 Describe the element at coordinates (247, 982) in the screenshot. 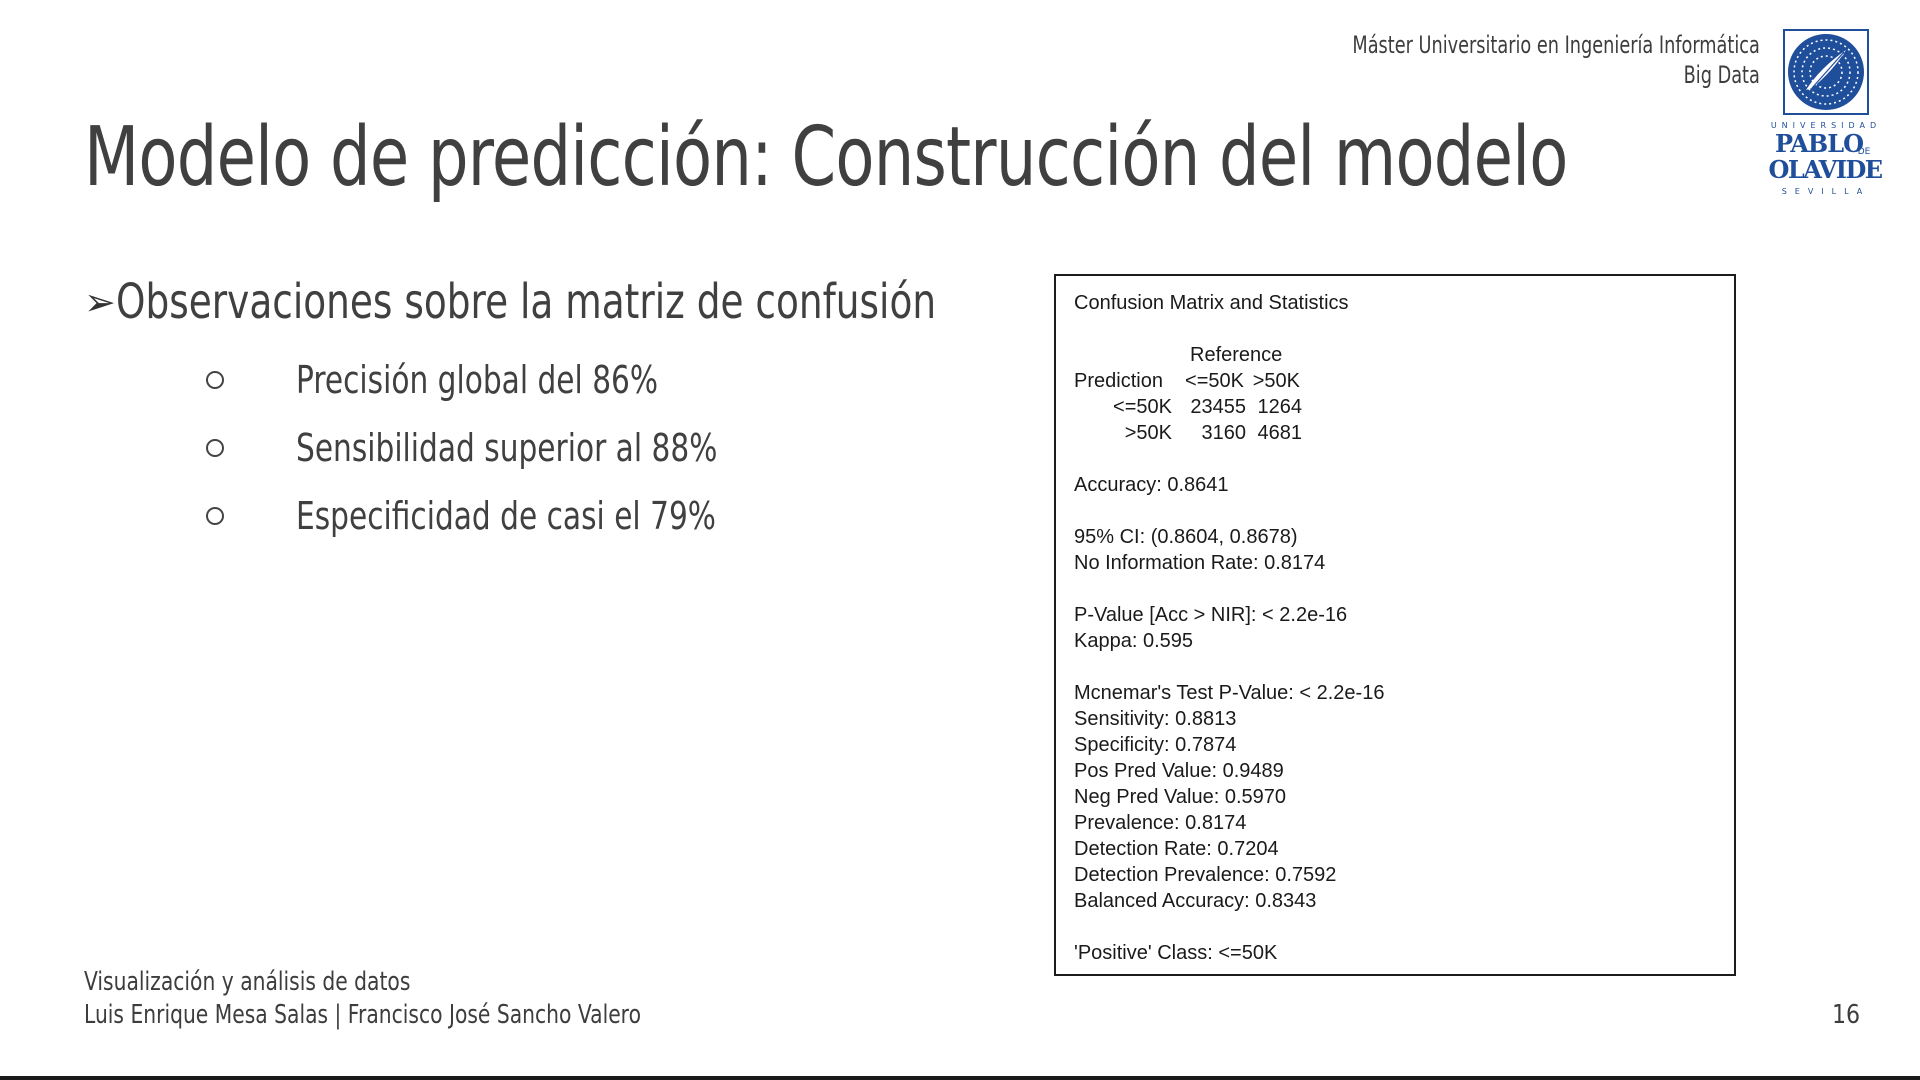

I see `course-name: Visualización y análisis de datos` at that location.